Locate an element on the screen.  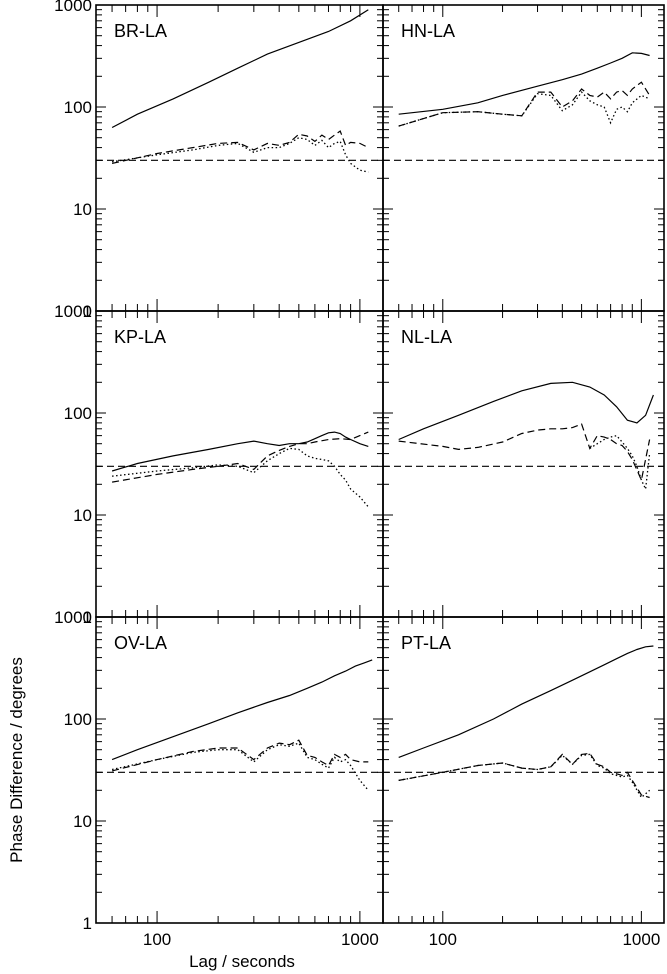
panel-hn-la: HN-LA is located at coordinates (523, 158).